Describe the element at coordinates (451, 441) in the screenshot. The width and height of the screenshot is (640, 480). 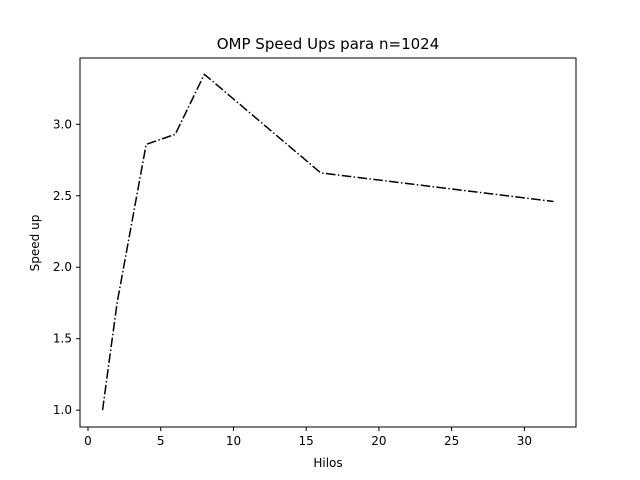
I see `x-tick-label: 25` at that location.